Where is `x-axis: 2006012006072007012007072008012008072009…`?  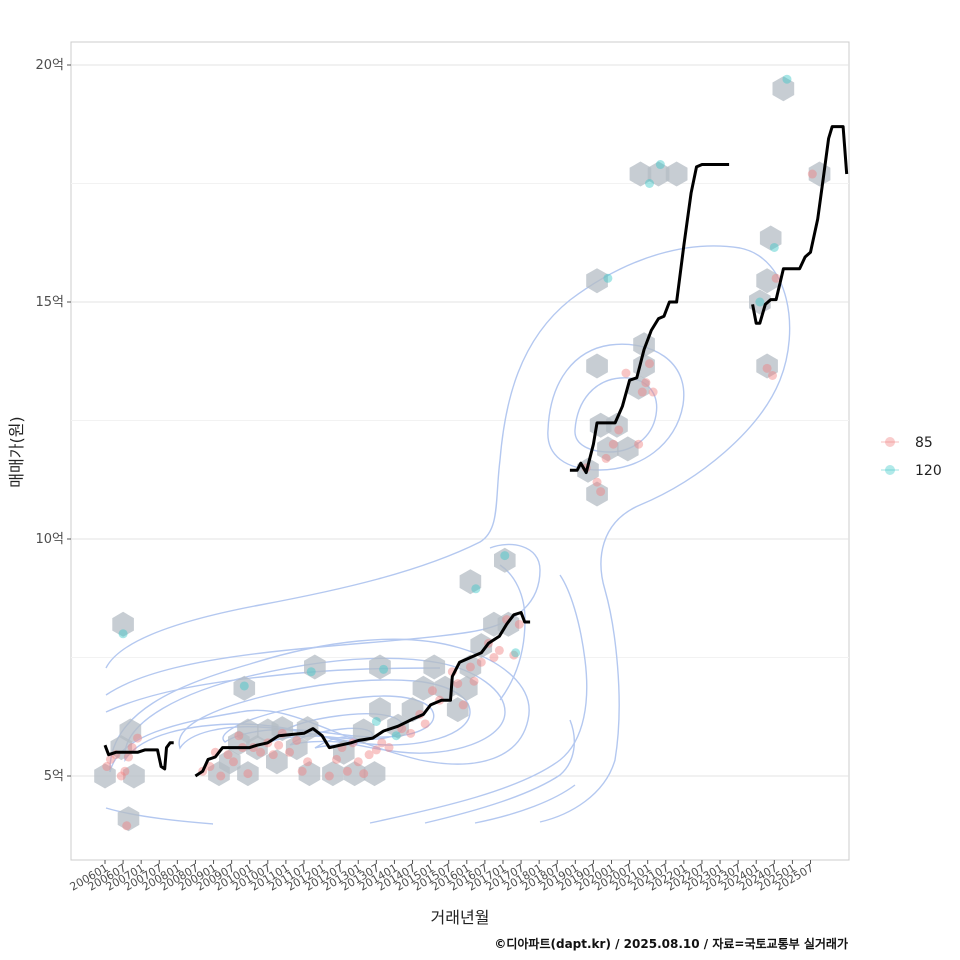
x-axis: 2006012006072007012007072008012008072009… is located at coordinates (442, 877).